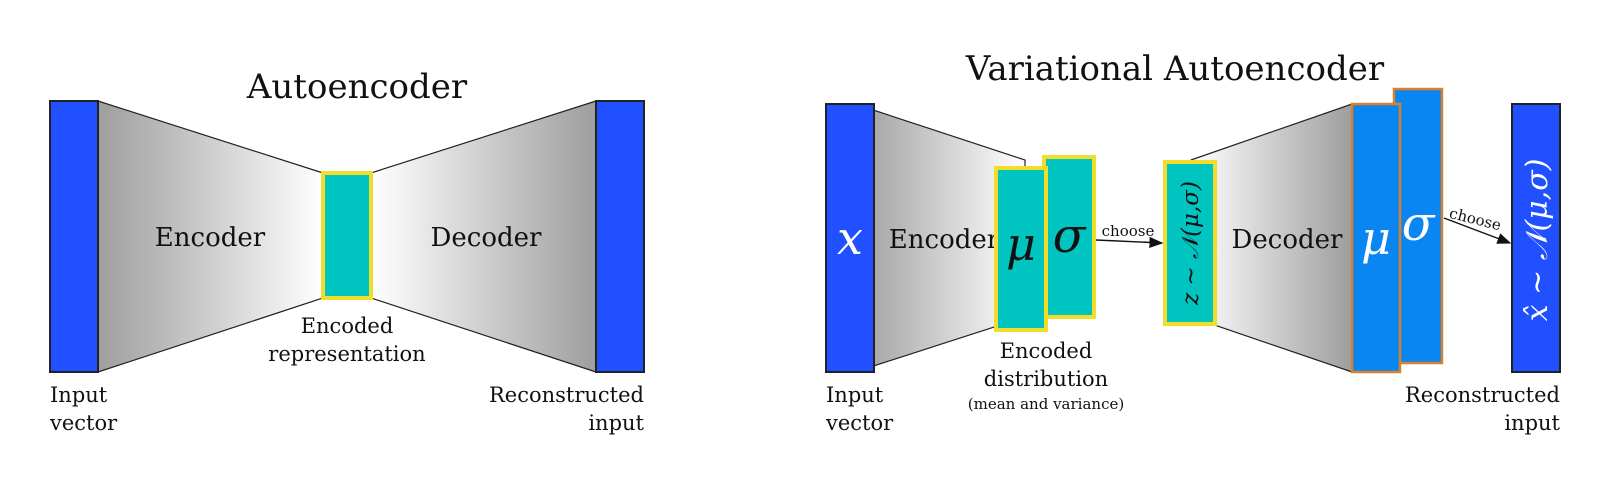 This screenshot has height=500, width=1600. I want to click on decoder-label: Decoder, so click(486, 238).